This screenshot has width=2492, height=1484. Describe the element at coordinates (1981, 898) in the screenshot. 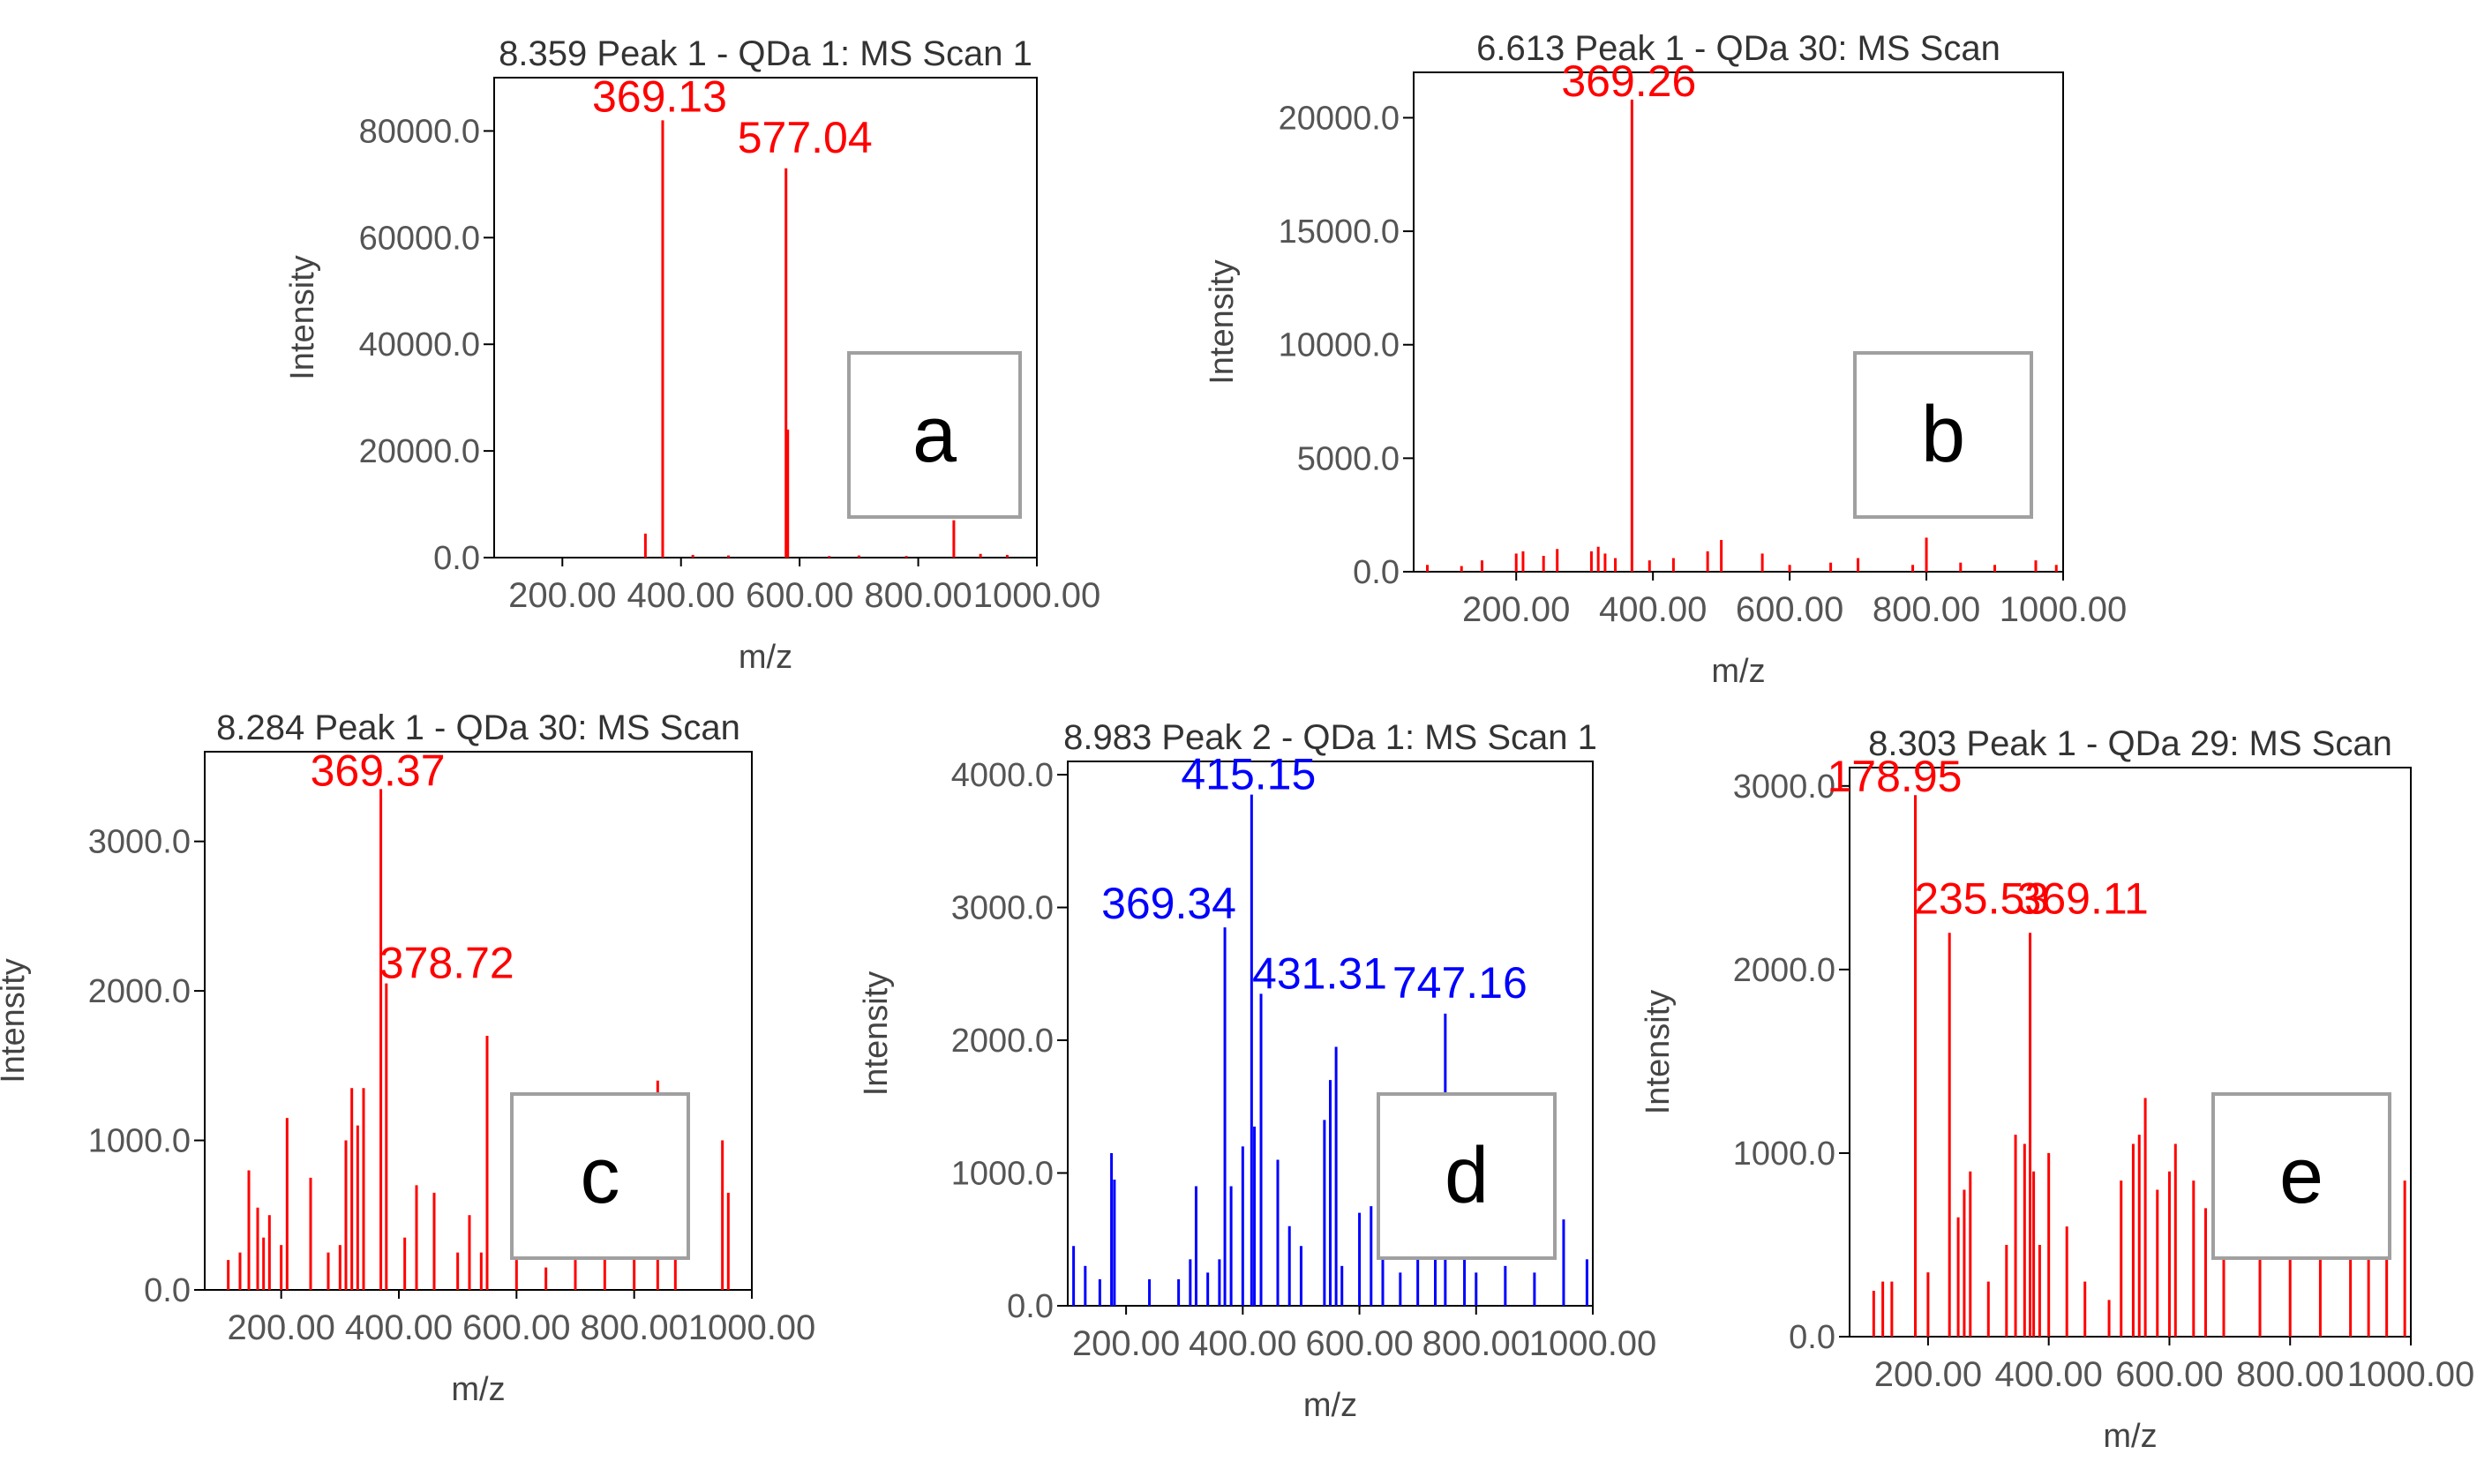

I see `peak-annotation: 235.53` at that location.